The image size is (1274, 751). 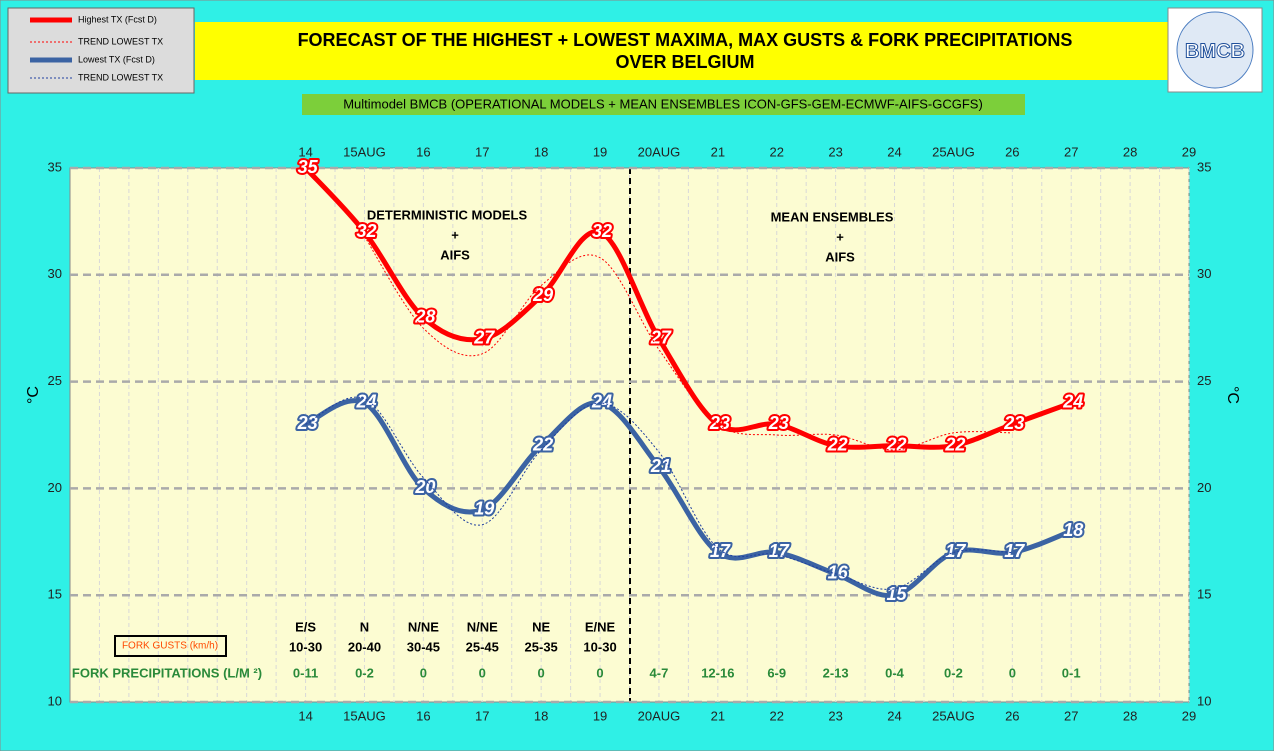 What do you see at coordinates (364, 626) in the screenshot?
I see `gust-direction: N` at bounding box center [364, 626].